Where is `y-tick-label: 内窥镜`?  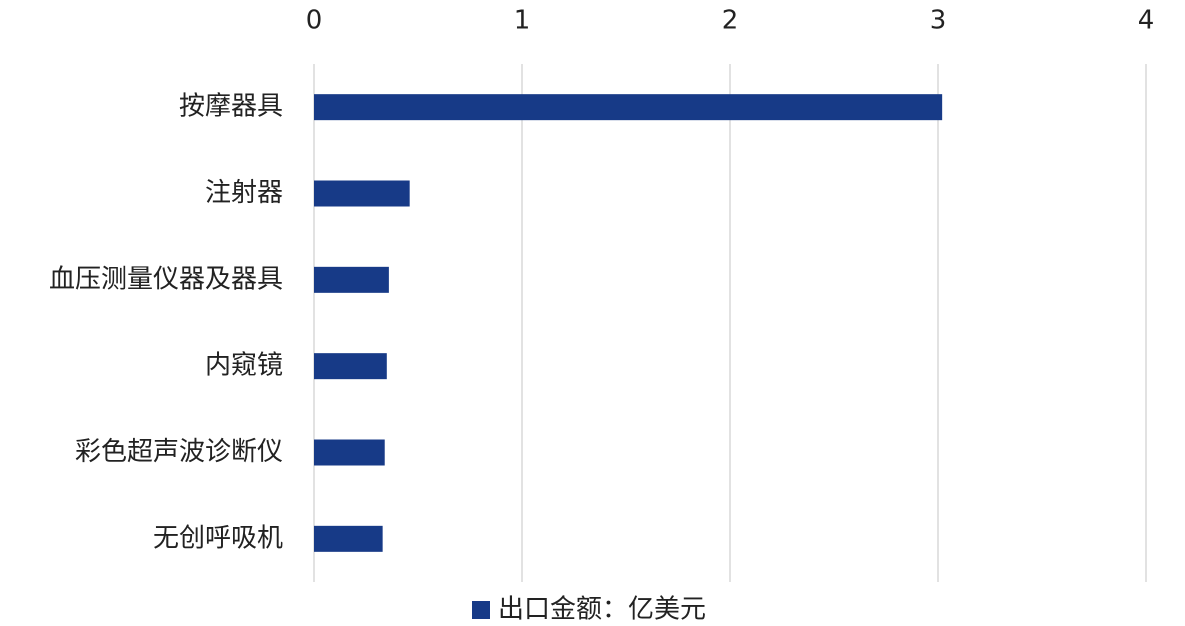
y-tick-label: 内窥镜 is located at coordinates (244, 366).